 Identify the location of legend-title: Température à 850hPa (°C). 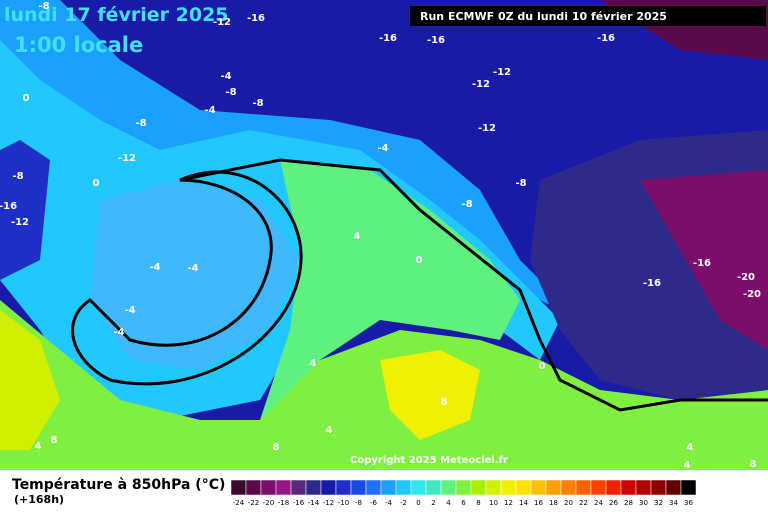
(118, 485).